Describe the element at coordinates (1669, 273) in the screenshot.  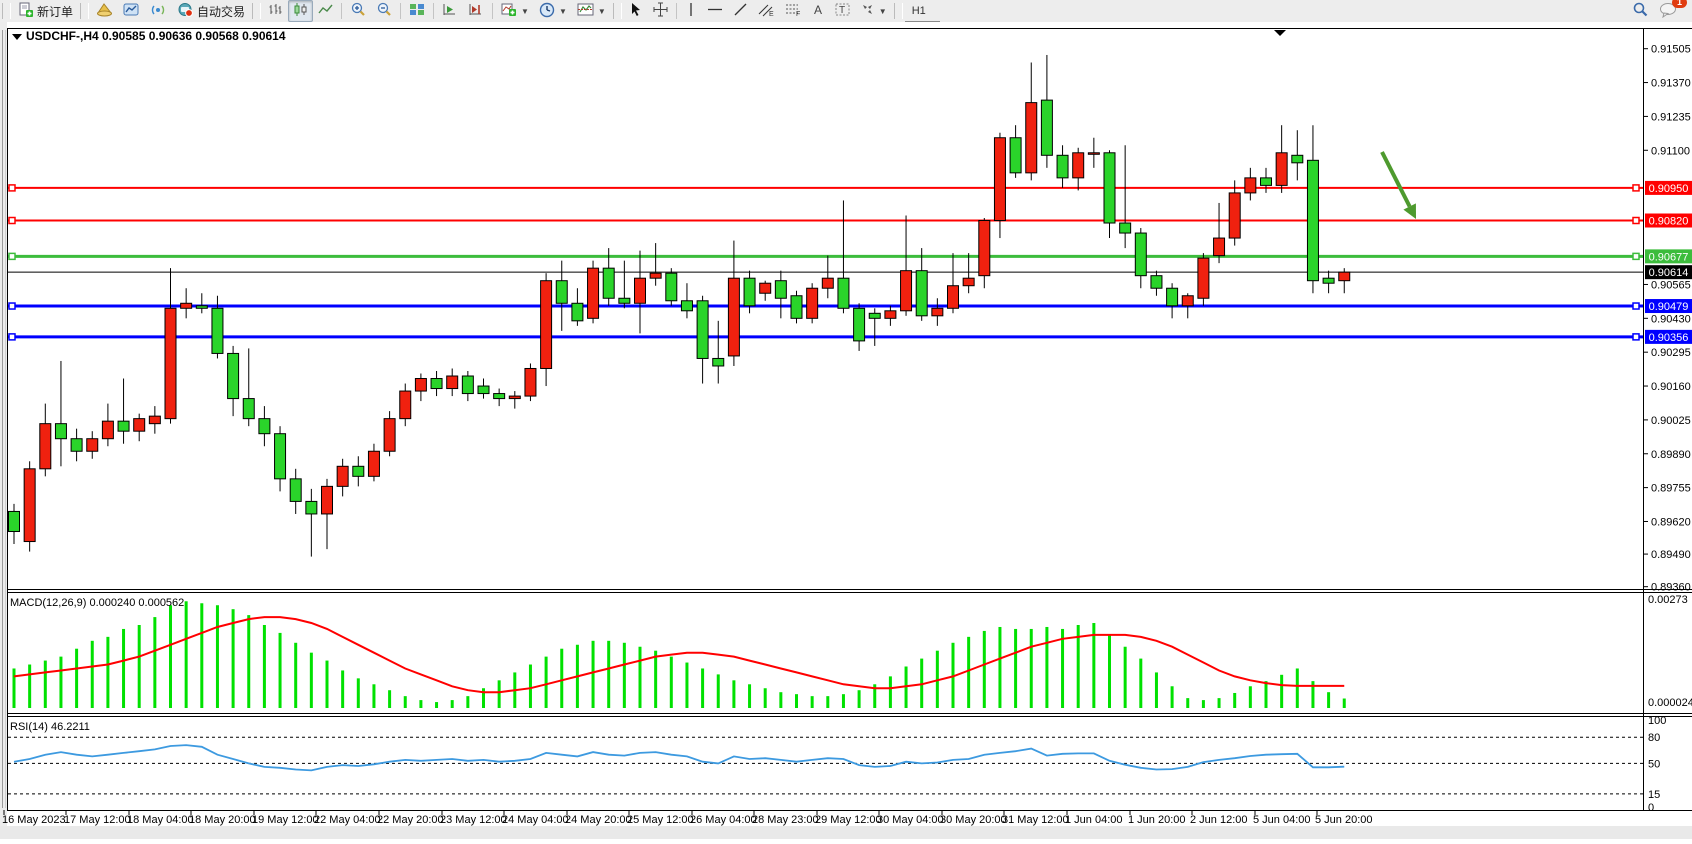
I see `price-label-0.90614: 0.90614` at that location.